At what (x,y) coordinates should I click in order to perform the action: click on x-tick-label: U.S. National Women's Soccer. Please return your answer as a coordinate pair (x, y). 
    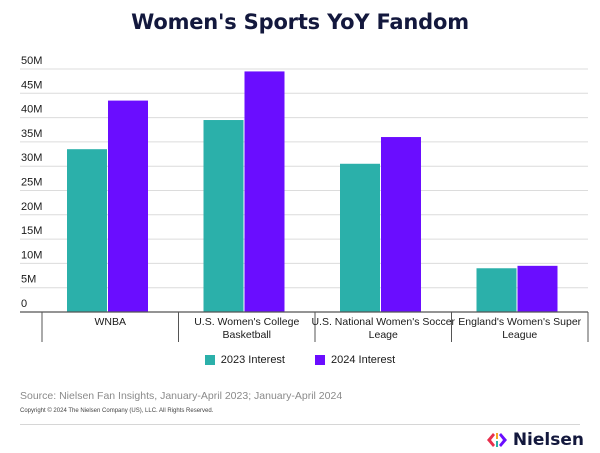
    Looking at the image, I should click on (383, 322).